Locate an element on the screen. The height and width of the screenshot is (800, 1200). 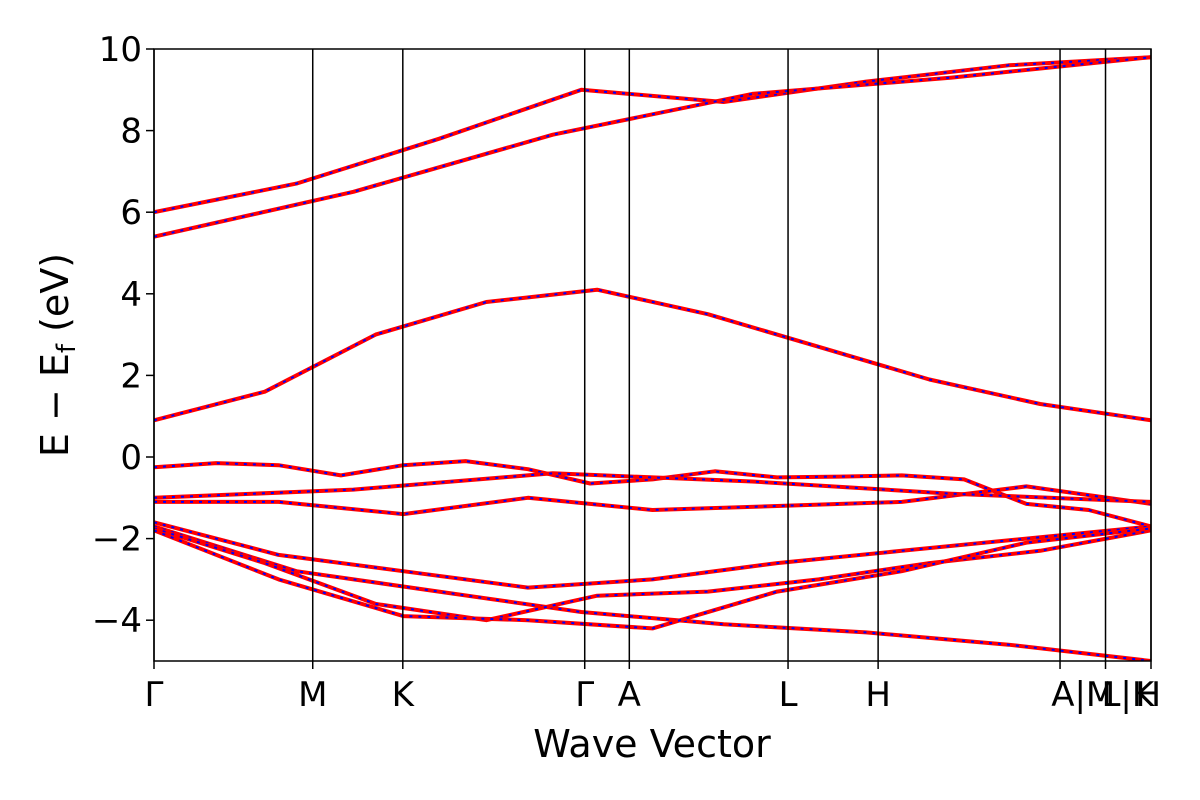
x-axis-title: Wave Vector is located at coordinates (652, 744).